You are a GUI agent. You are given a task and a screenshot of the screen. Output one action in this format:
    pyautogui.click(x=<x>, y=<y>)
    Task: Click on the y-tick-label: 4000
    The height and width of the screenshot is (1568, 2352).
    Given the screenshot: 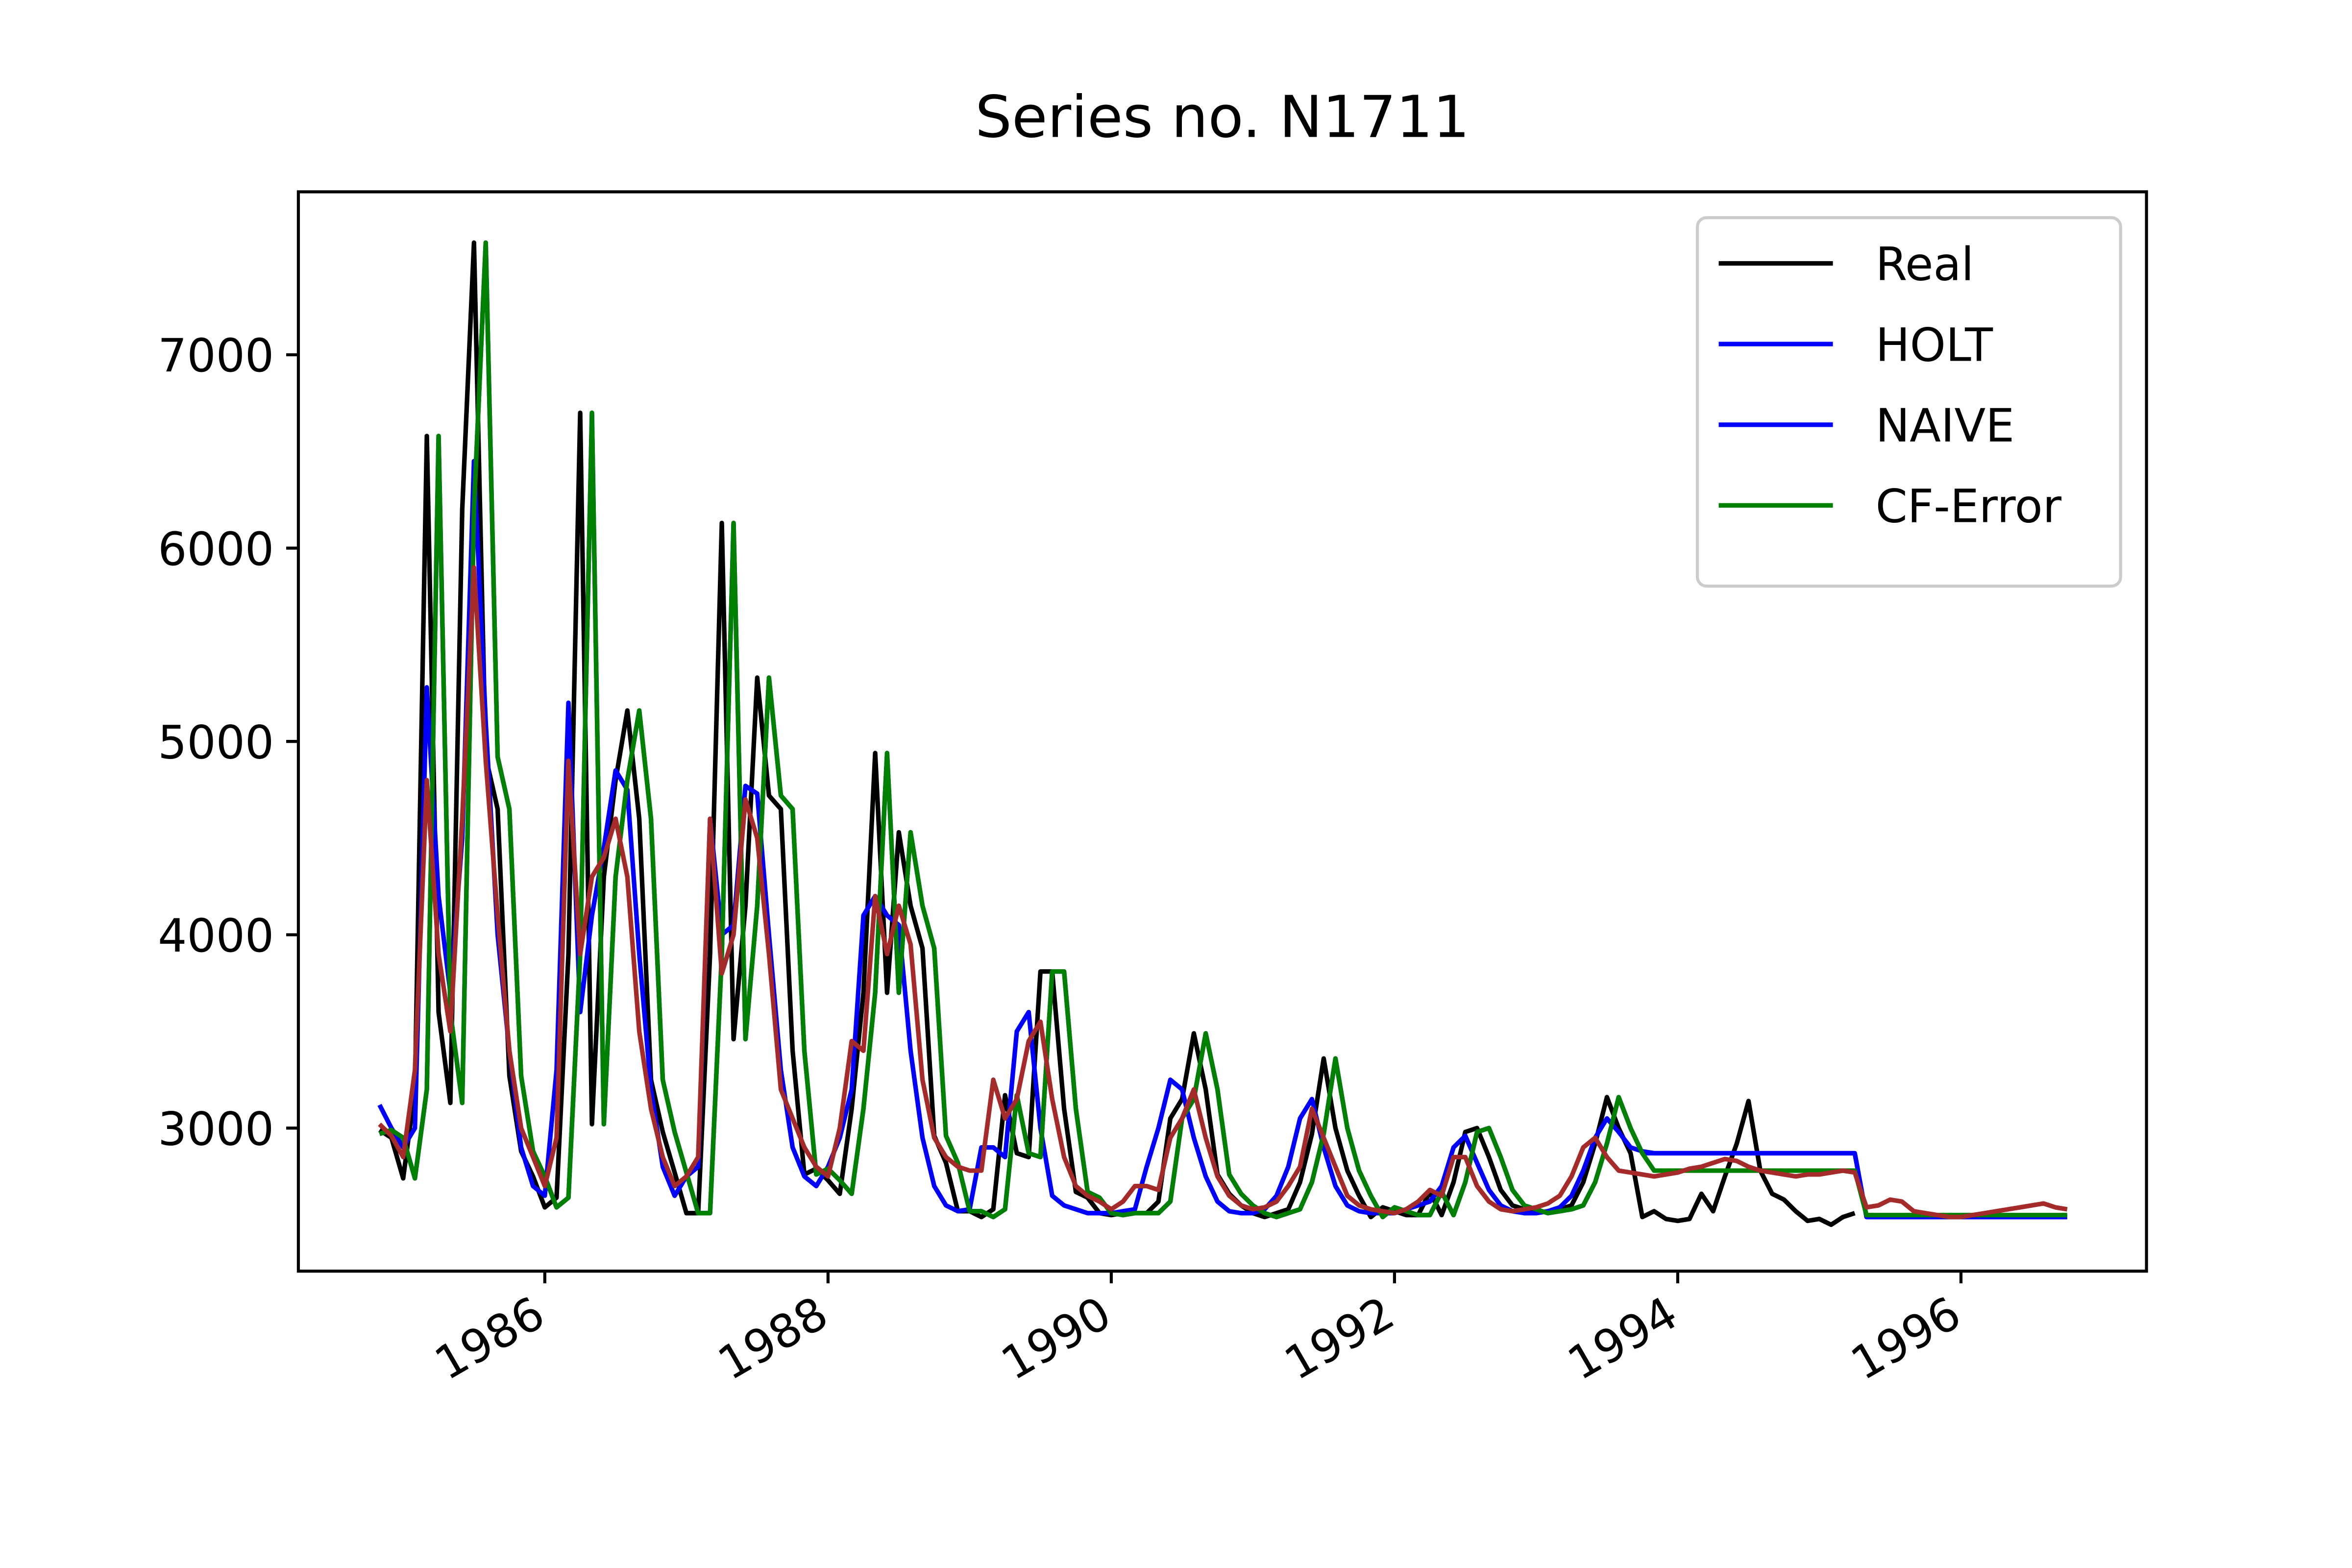 What is the action you would take?
    pyautogui.click(x=216, y=935)
    